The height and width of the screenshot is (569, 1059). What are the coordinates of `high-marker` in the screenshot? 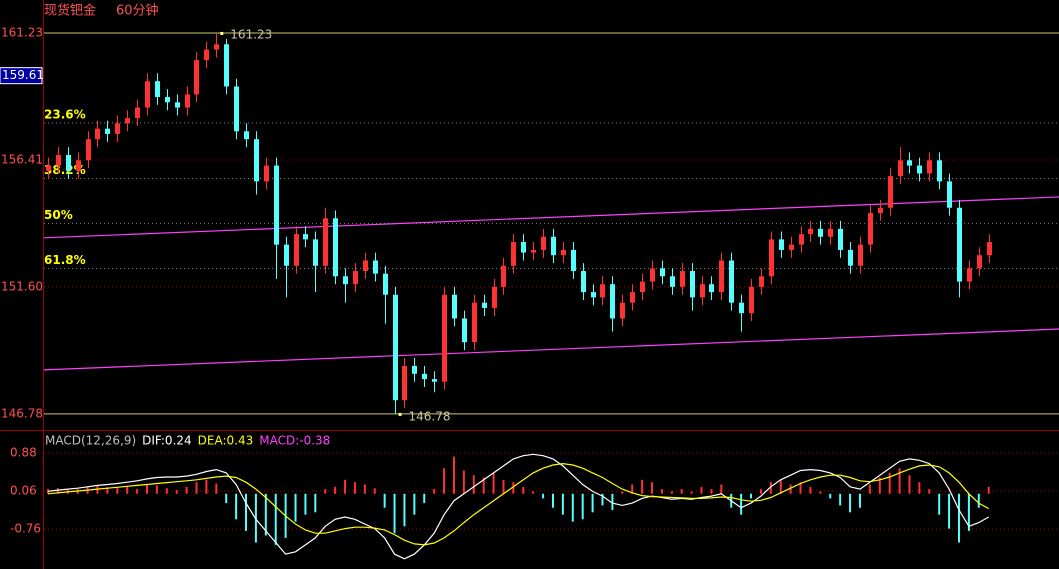 It's located at (222, 33).